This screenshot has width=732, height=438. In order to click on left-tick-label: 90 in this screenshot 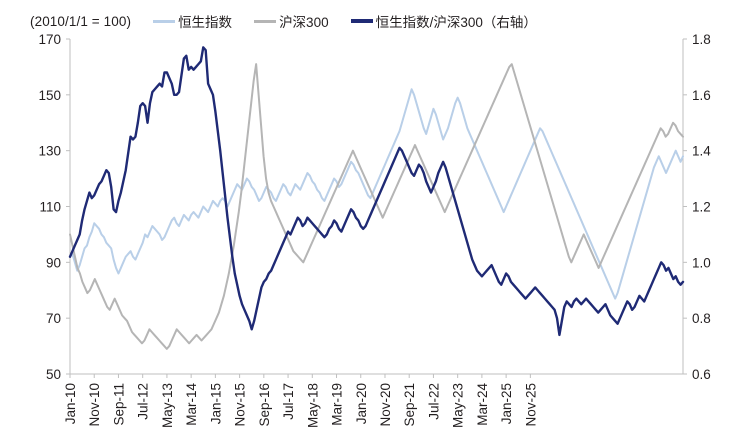, I will do `click(53, 262)`.